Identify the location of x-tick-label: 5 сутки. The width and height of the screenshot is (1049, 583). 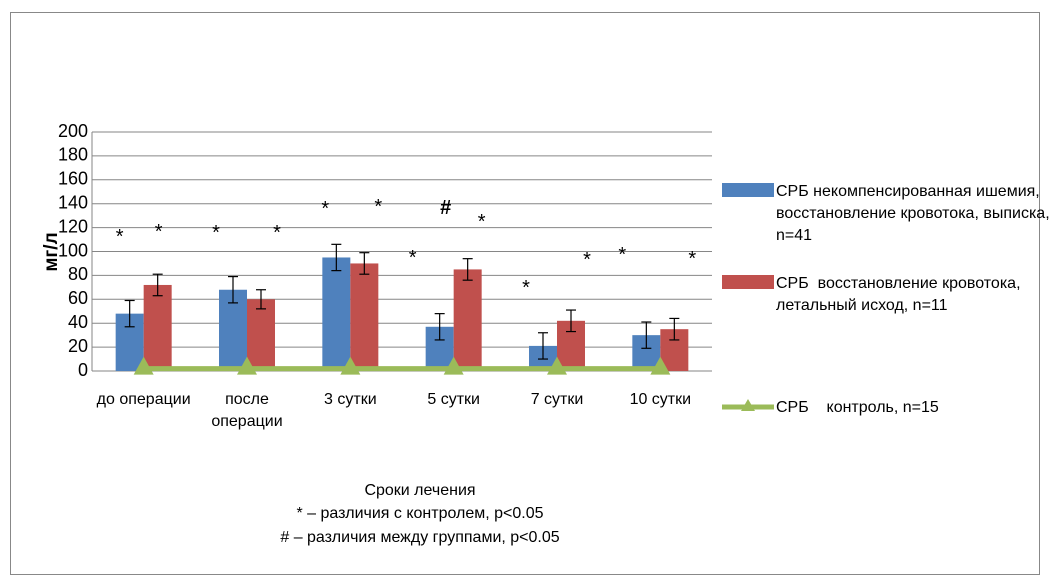
(453, 399).